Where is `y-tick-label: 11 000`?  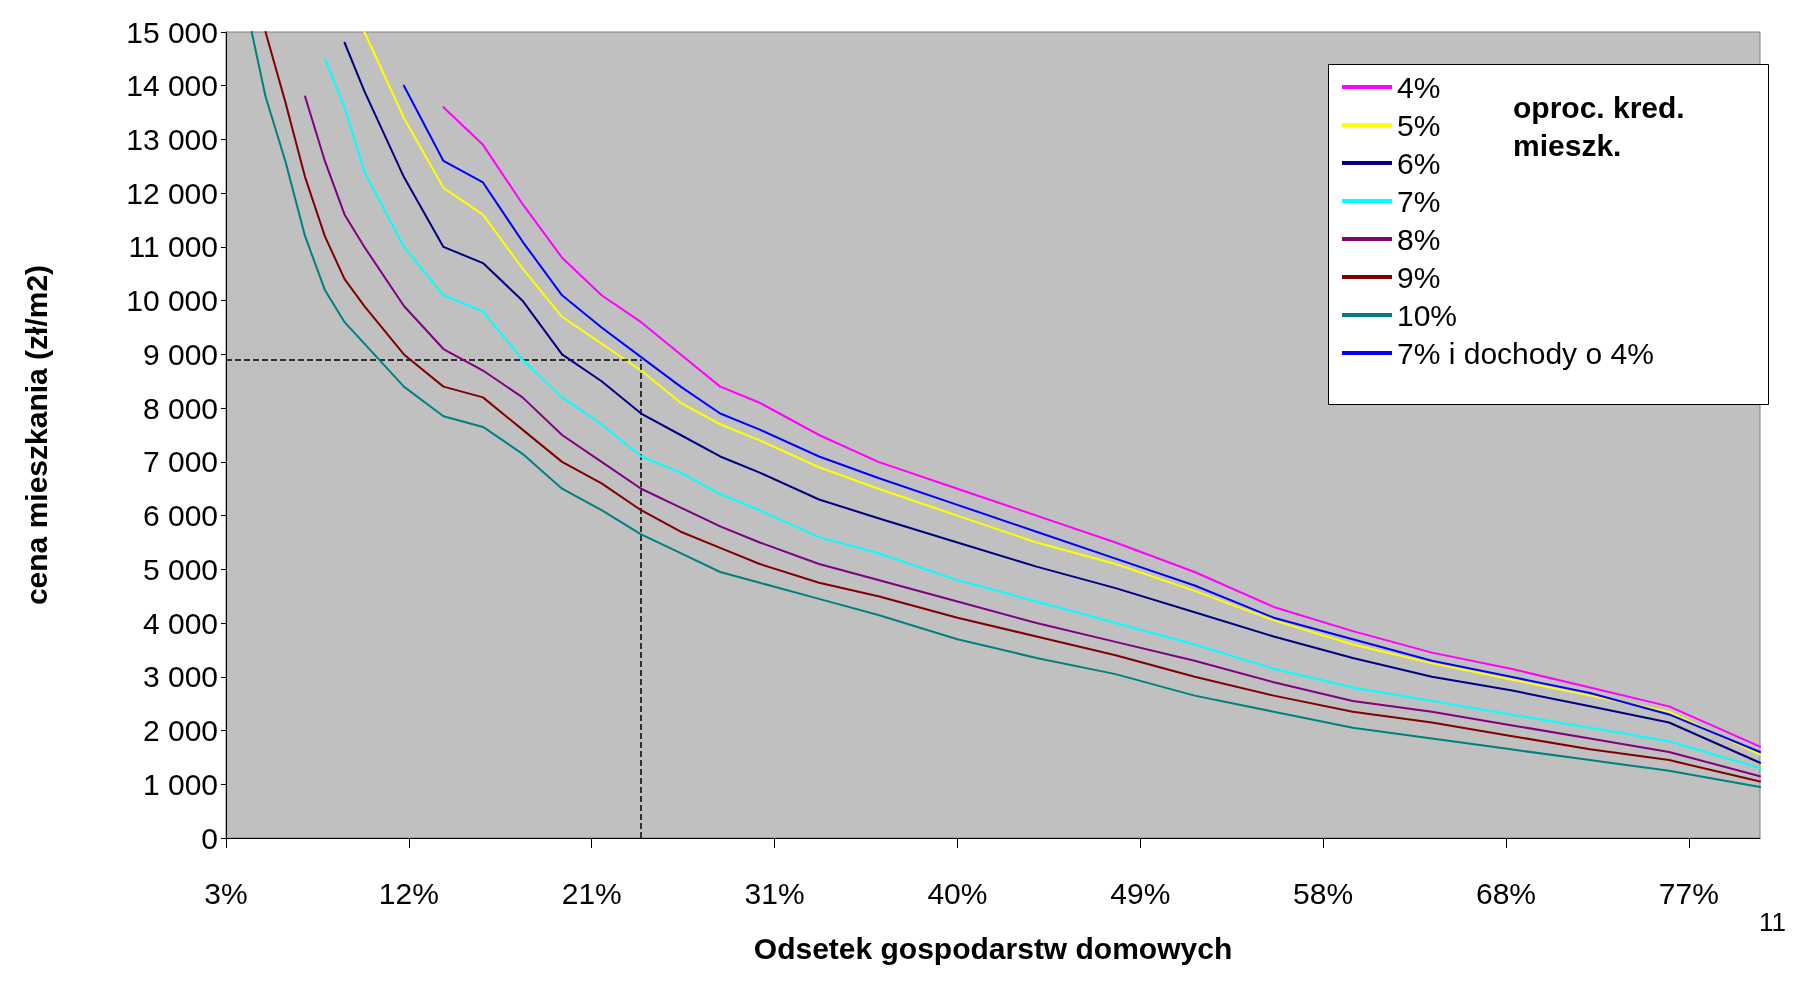
y-tick-label: 11 000 is located at coordinates (173, 247).